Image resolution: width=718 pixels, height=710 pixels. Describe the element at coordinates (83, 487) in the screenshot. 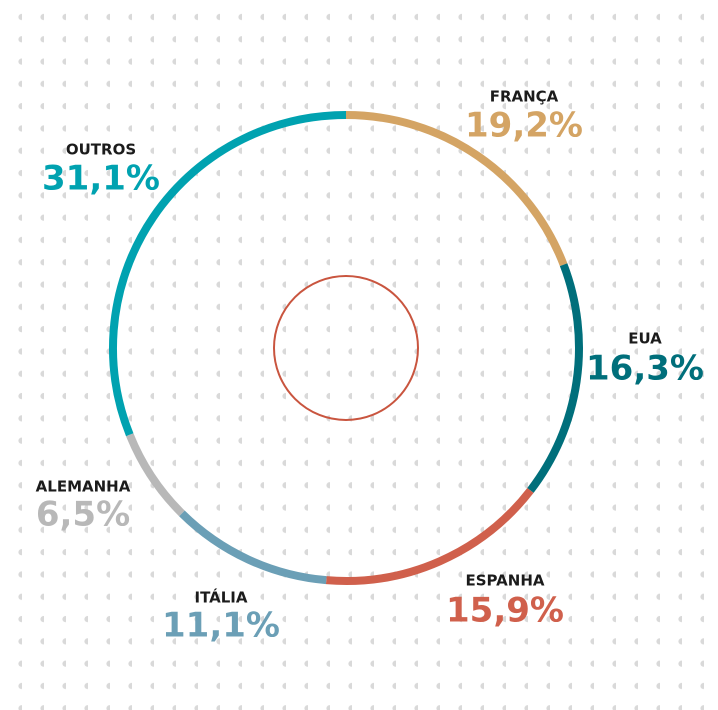

I see `category-label: ALEMANHA` at that location.